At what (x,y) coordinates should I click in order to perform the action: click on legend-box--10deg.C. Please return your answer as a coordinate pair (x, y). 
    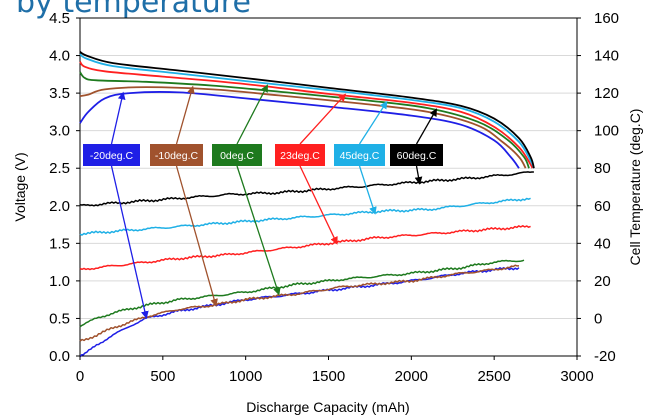
    Looking at the image, I should click on (176, 155).